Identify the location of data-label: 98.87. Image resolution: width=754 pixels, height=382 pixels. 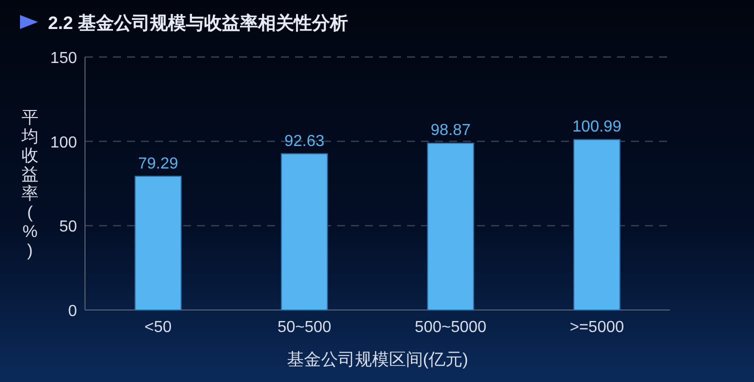
(450, 131).